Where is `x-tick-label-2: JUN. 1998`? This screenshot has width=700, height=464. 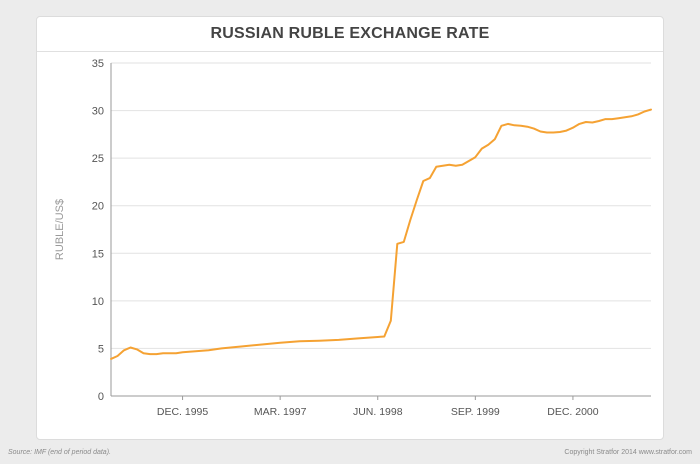 x-tick-label-2: JUN. 1998 is located at coordinates (378, 412).